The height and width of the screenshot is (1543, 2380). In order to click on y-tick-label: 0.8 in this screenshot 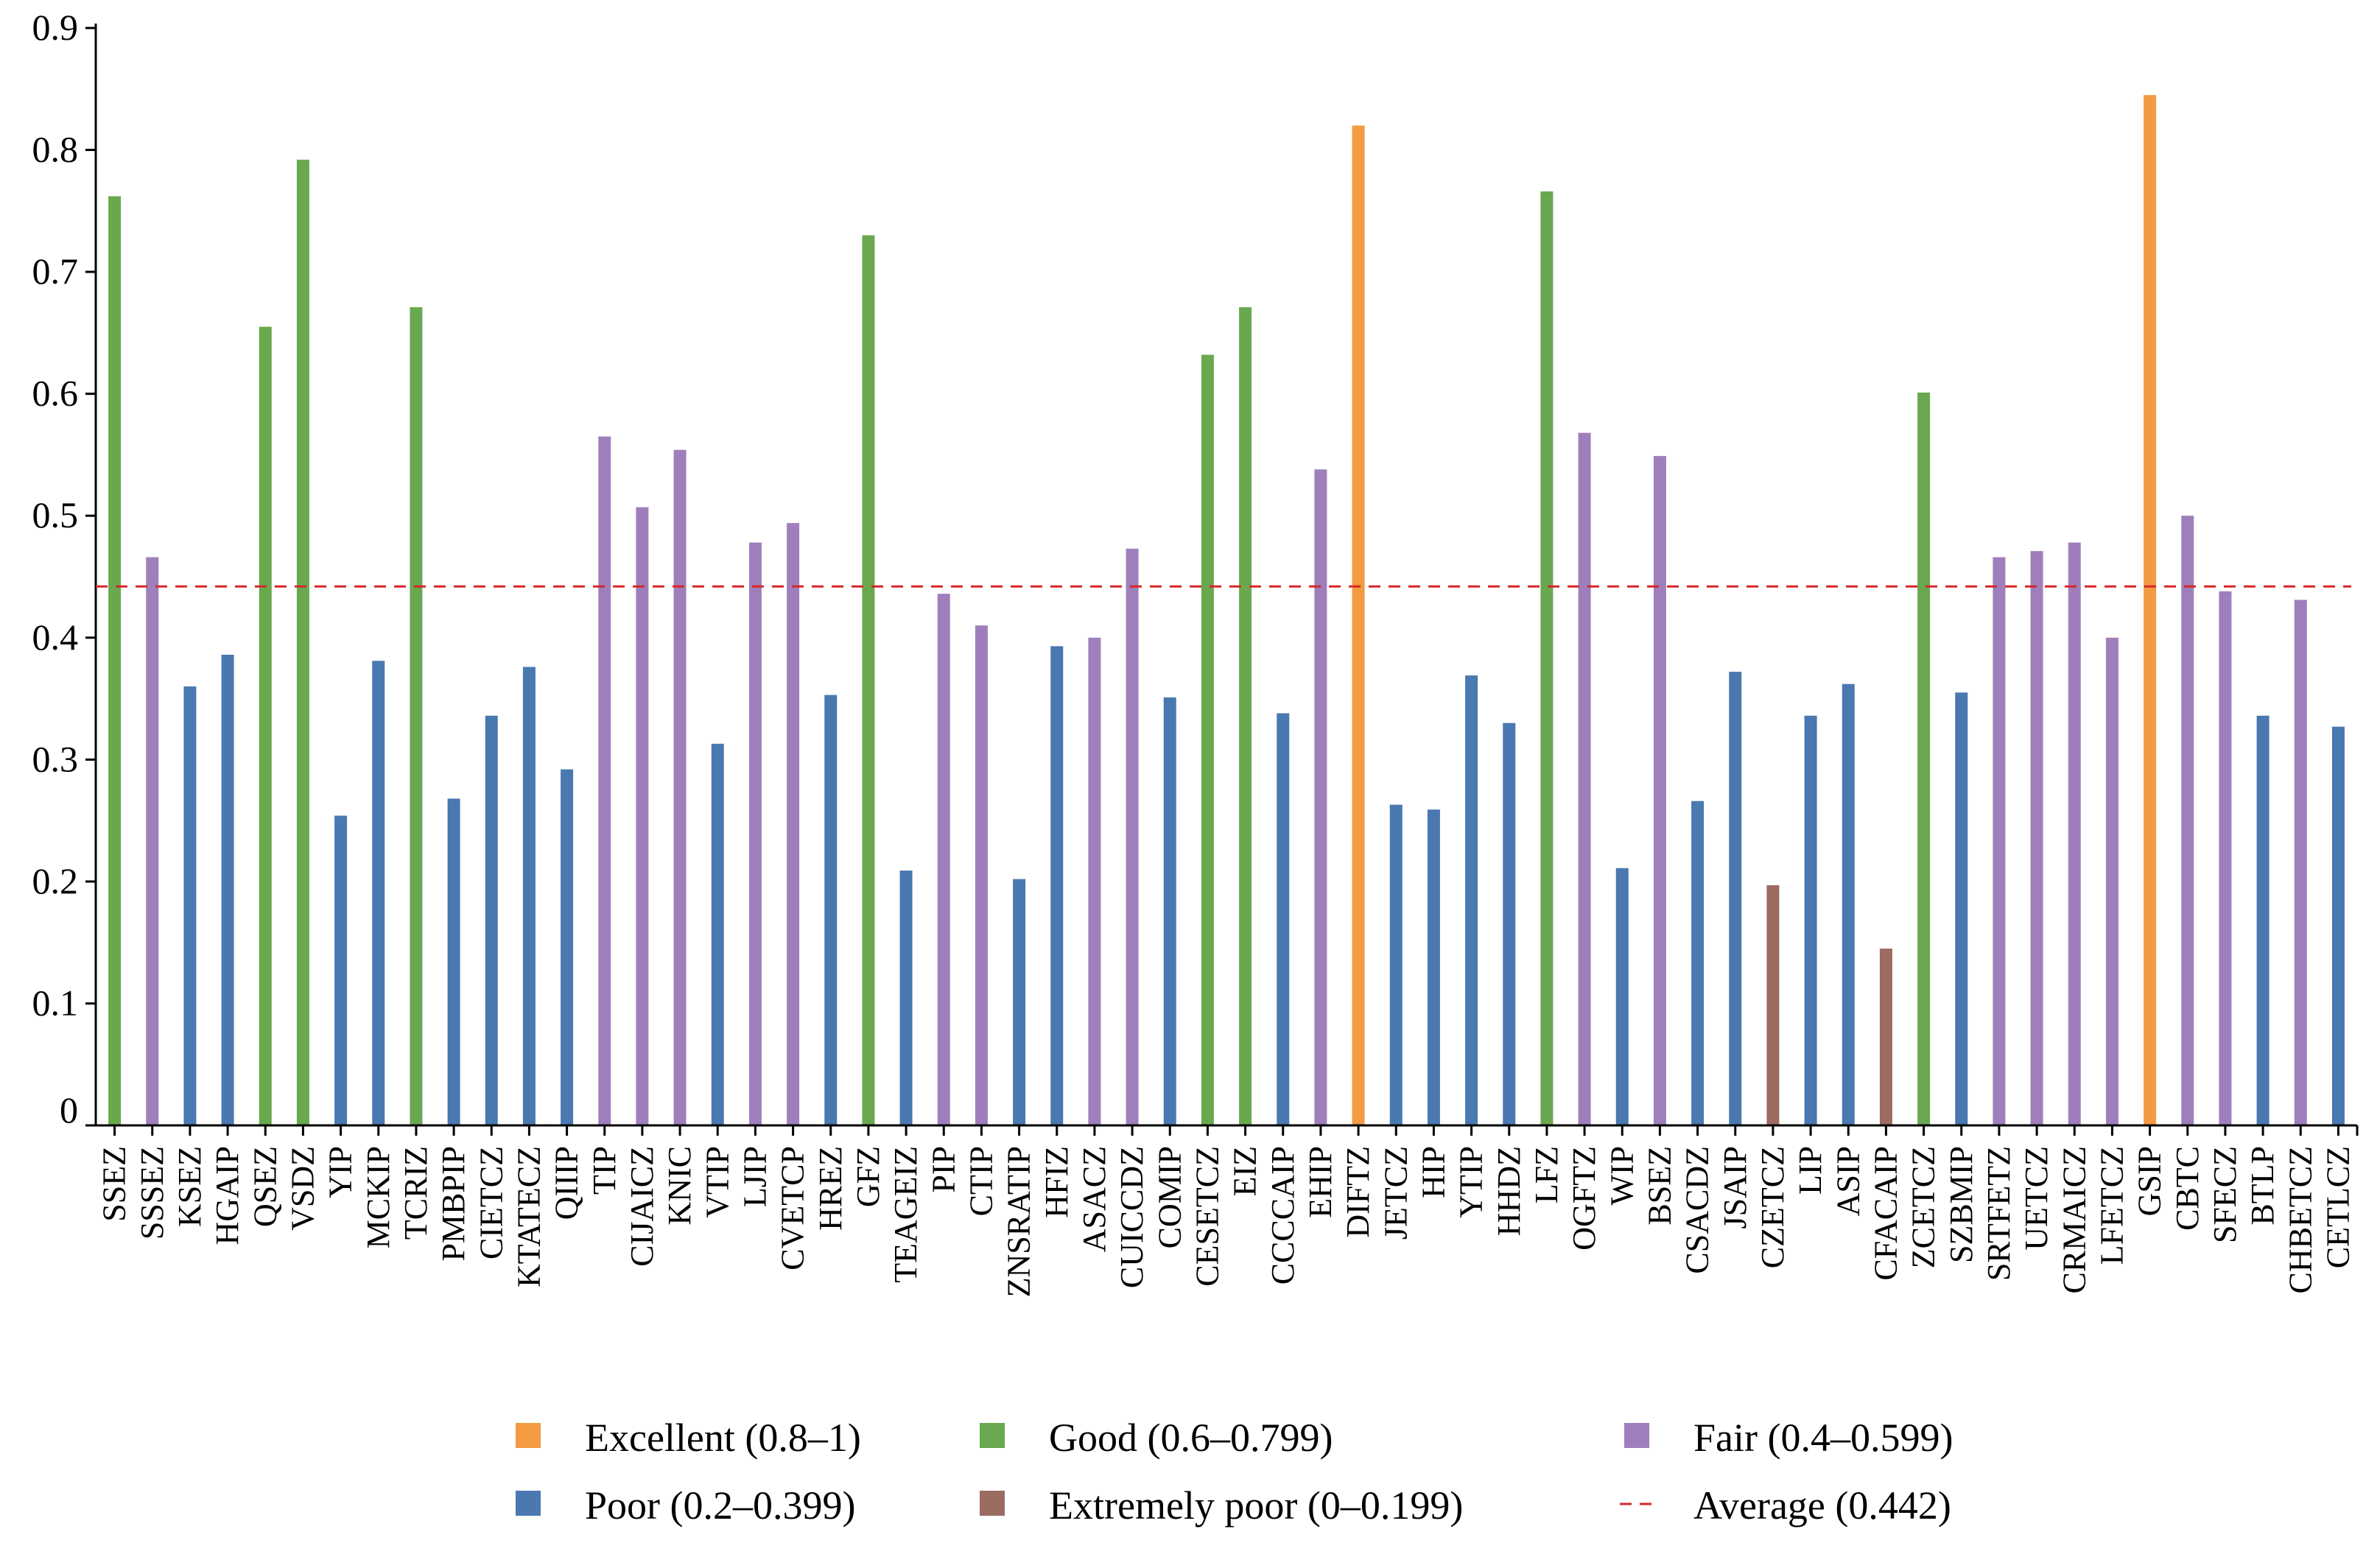, I will do `click(55, 149)`.